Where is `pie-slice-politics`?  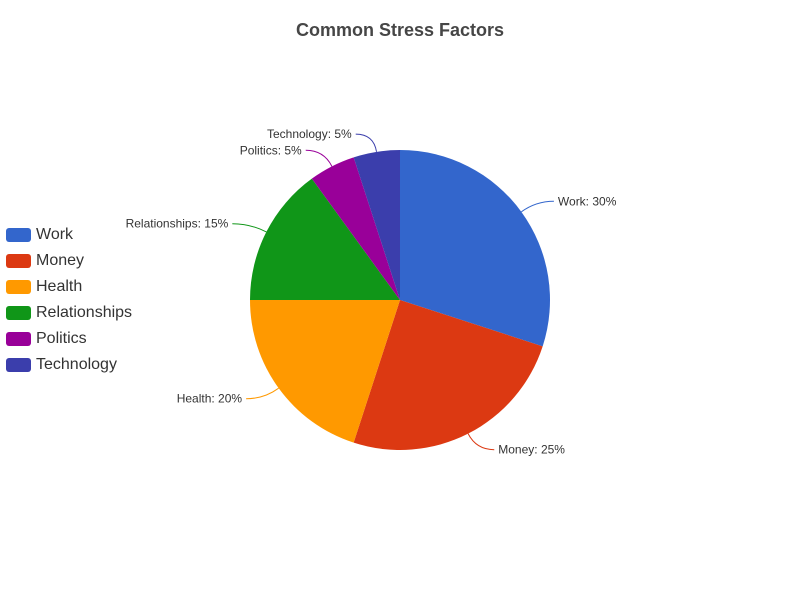 pie-slice-politics is located at coordinates (355, 228).